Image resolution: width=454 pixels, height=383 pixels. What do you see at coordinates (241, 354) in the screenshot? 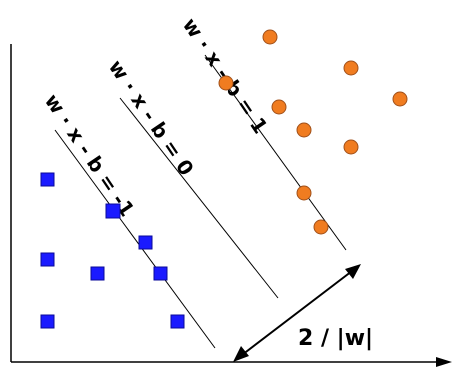
I see `margin-arrowhead-bottom` at bounding box center [241, 354].